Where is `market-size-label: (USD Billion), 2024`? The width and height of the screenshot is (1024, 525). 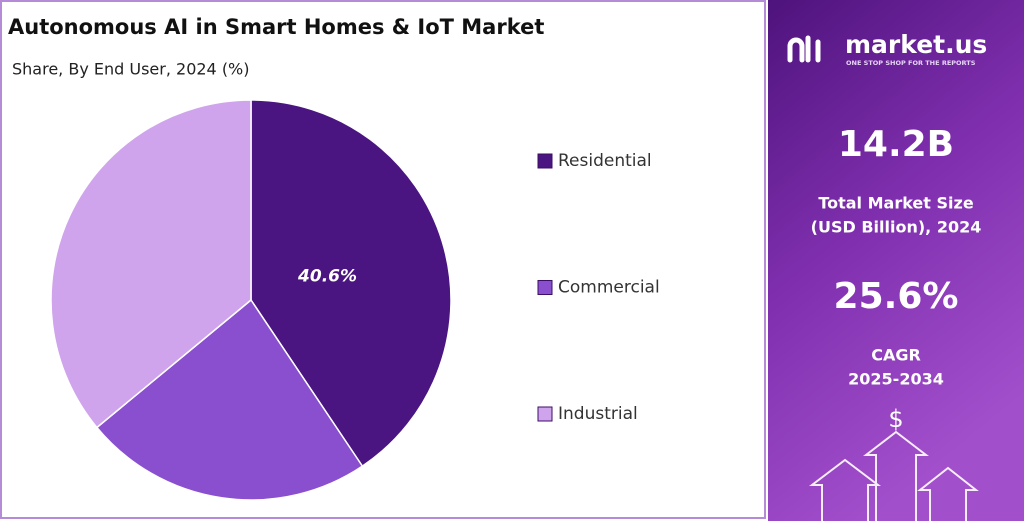
market-size-label: (USD Billion), 2024 is located at coordinates (896, 227).